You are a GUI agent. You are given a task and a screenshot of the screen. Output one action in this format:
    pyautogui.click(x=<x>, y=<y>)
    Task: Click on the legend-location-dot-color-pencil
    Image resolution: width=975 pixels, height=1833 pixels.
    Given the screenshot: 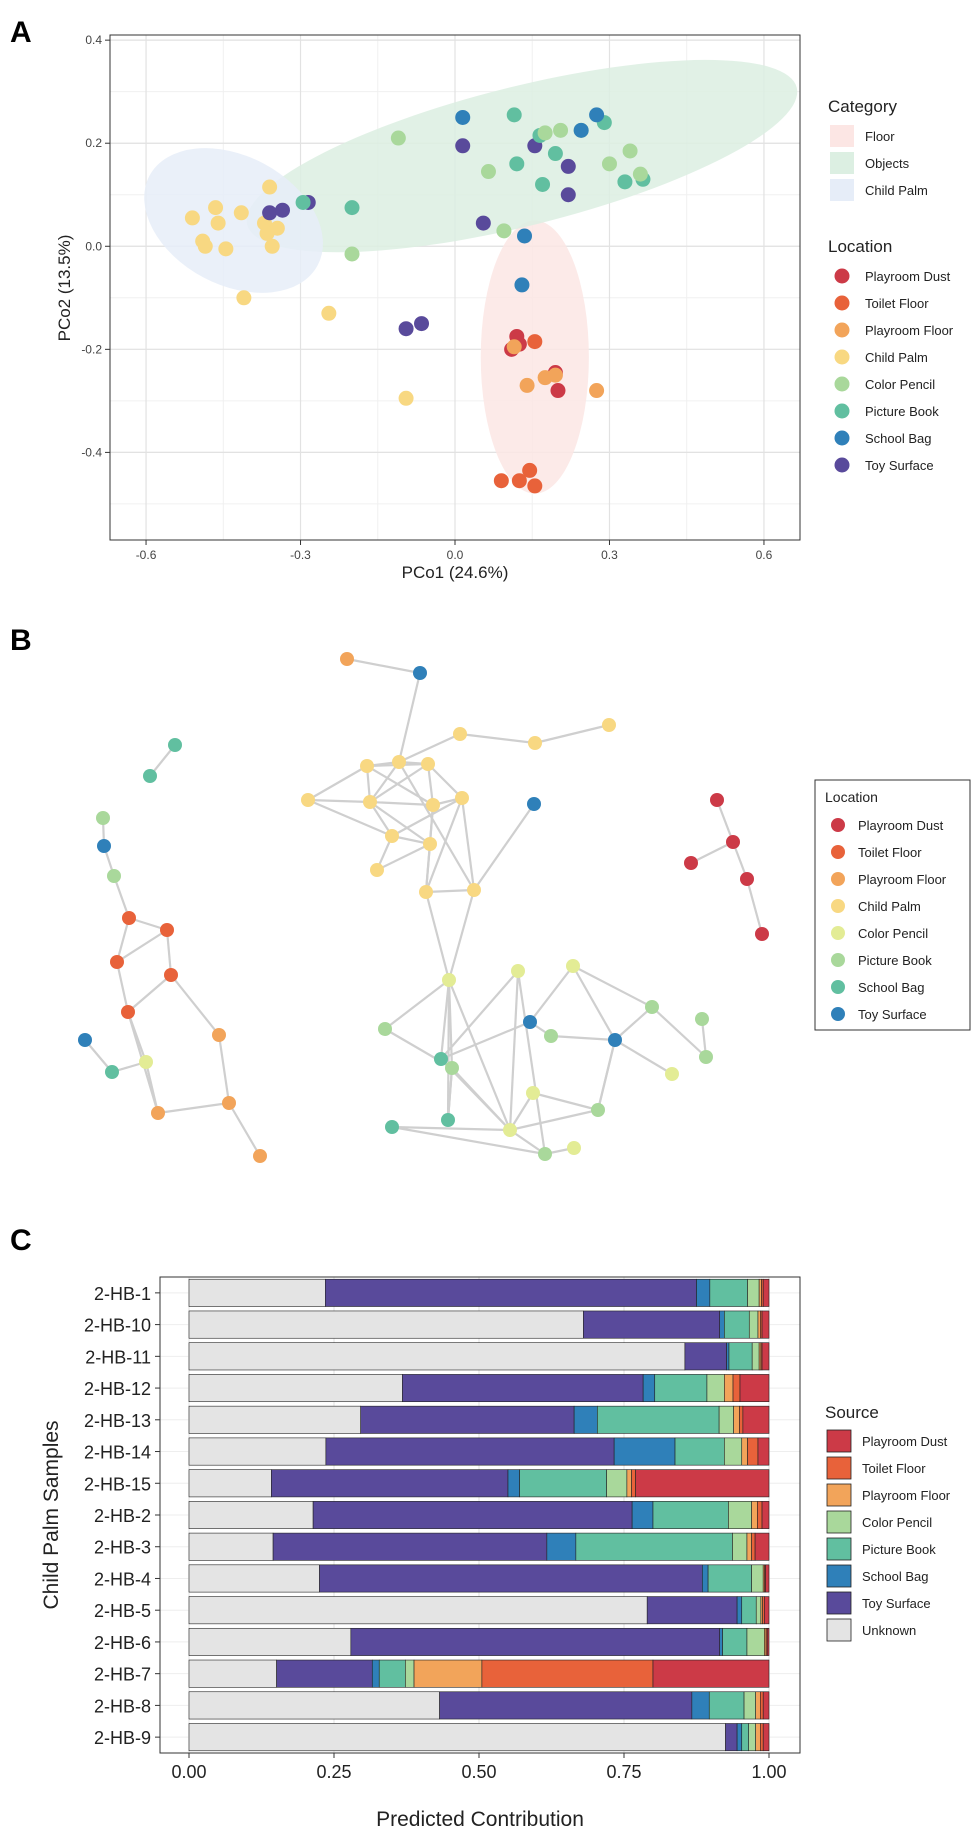 What is the action you would take?
    pyautogui.click(x=842, y=384)
    